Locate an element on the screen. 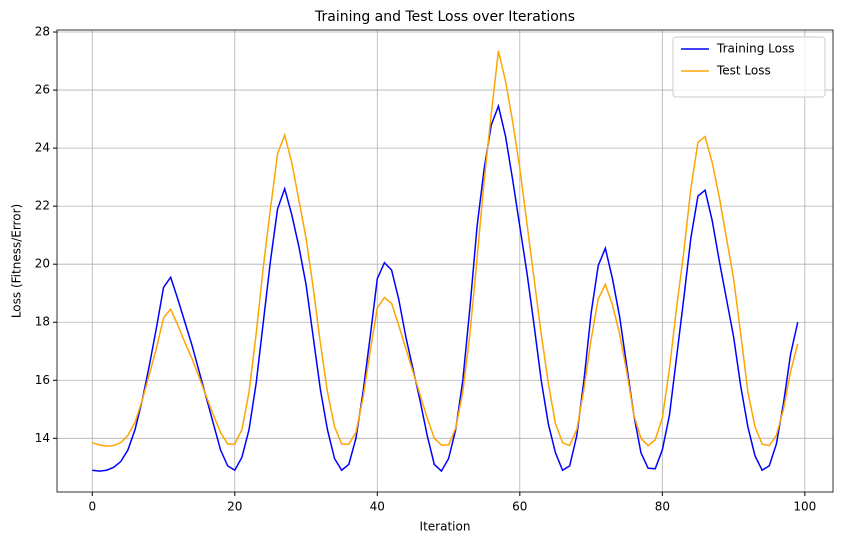 This screenshot has height=545, width=842. legend-box is located at coordinates (749, 67).